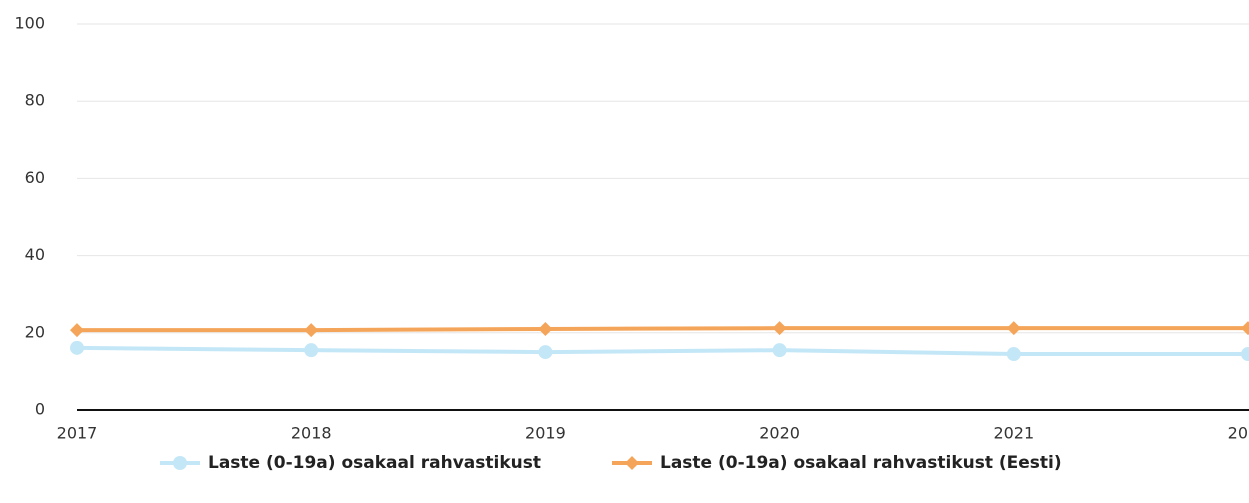 The image size is (1249, 503). I want to click on y-tick-label: 20, so click(35, 331).